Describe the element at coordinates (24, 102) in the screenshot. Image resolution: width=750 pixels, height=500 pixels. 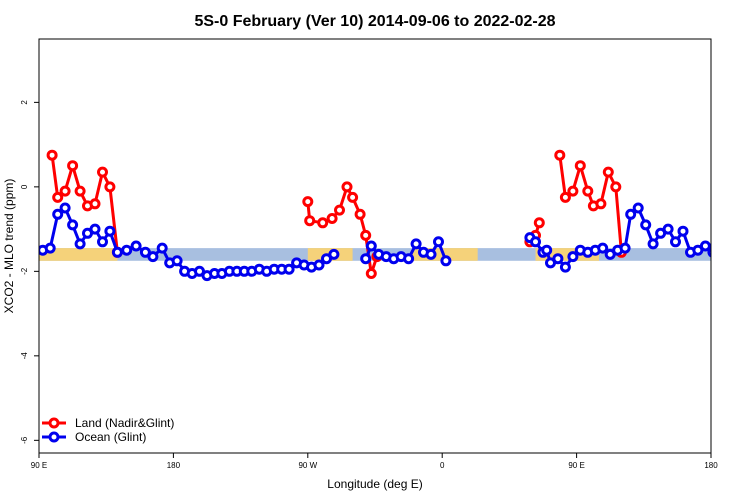
I see `y-tick-label: 2` at that location.